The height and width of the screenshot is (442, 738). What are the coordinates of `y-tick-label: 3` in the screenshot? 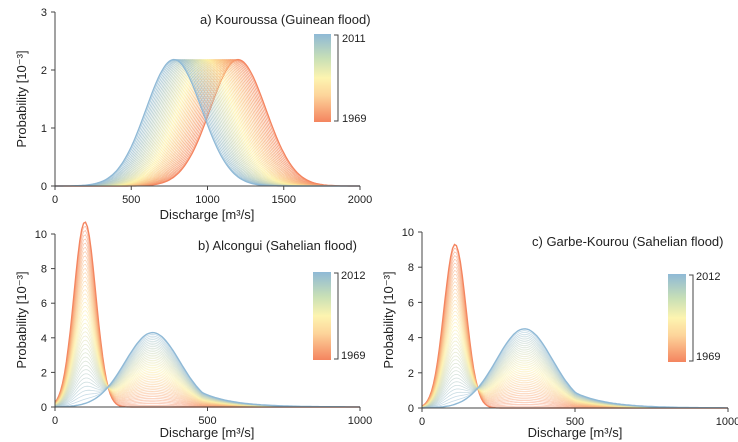 It's located at (44, 13).